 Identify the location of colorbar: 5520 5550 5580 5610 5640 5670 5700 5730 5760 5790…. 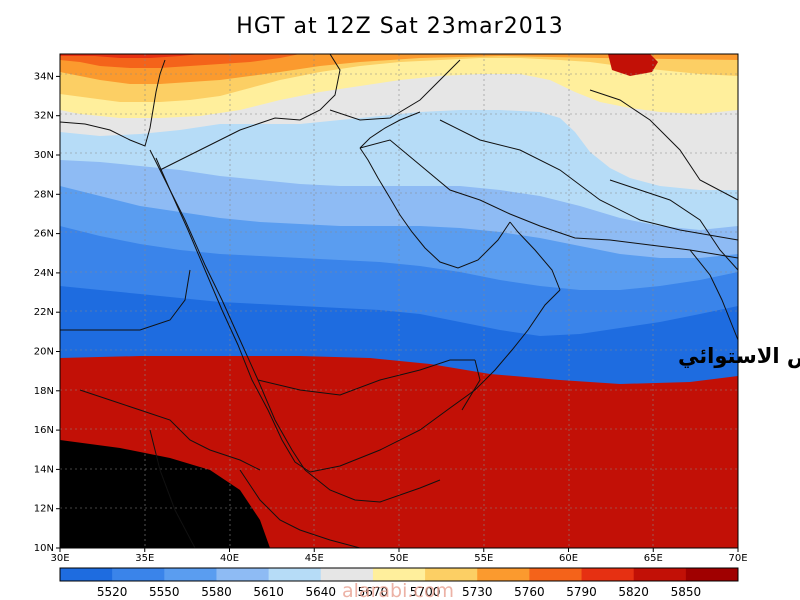
(399, 583).